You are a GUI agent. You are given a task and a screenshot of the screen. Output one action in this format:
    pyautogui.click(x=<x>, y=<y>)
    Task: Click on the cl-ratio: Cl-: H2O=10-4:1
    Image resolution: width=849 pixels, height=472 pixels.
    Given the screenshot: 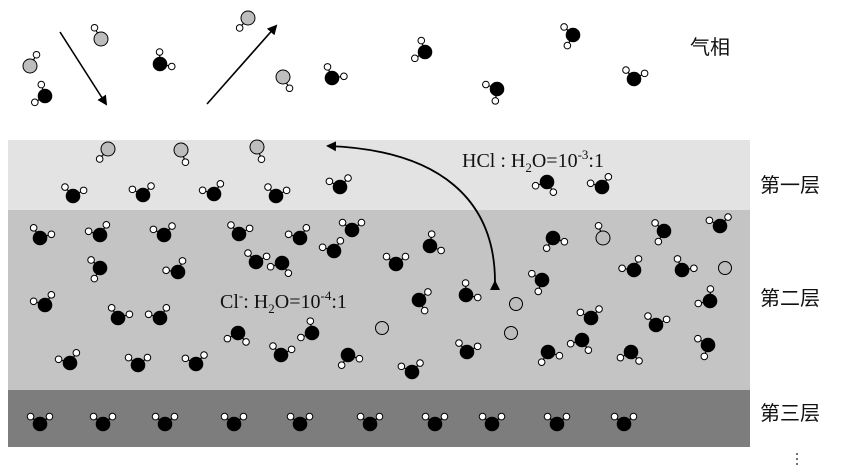 What is the action you would take?
    pyautogui.click(x=283, y=302)
    